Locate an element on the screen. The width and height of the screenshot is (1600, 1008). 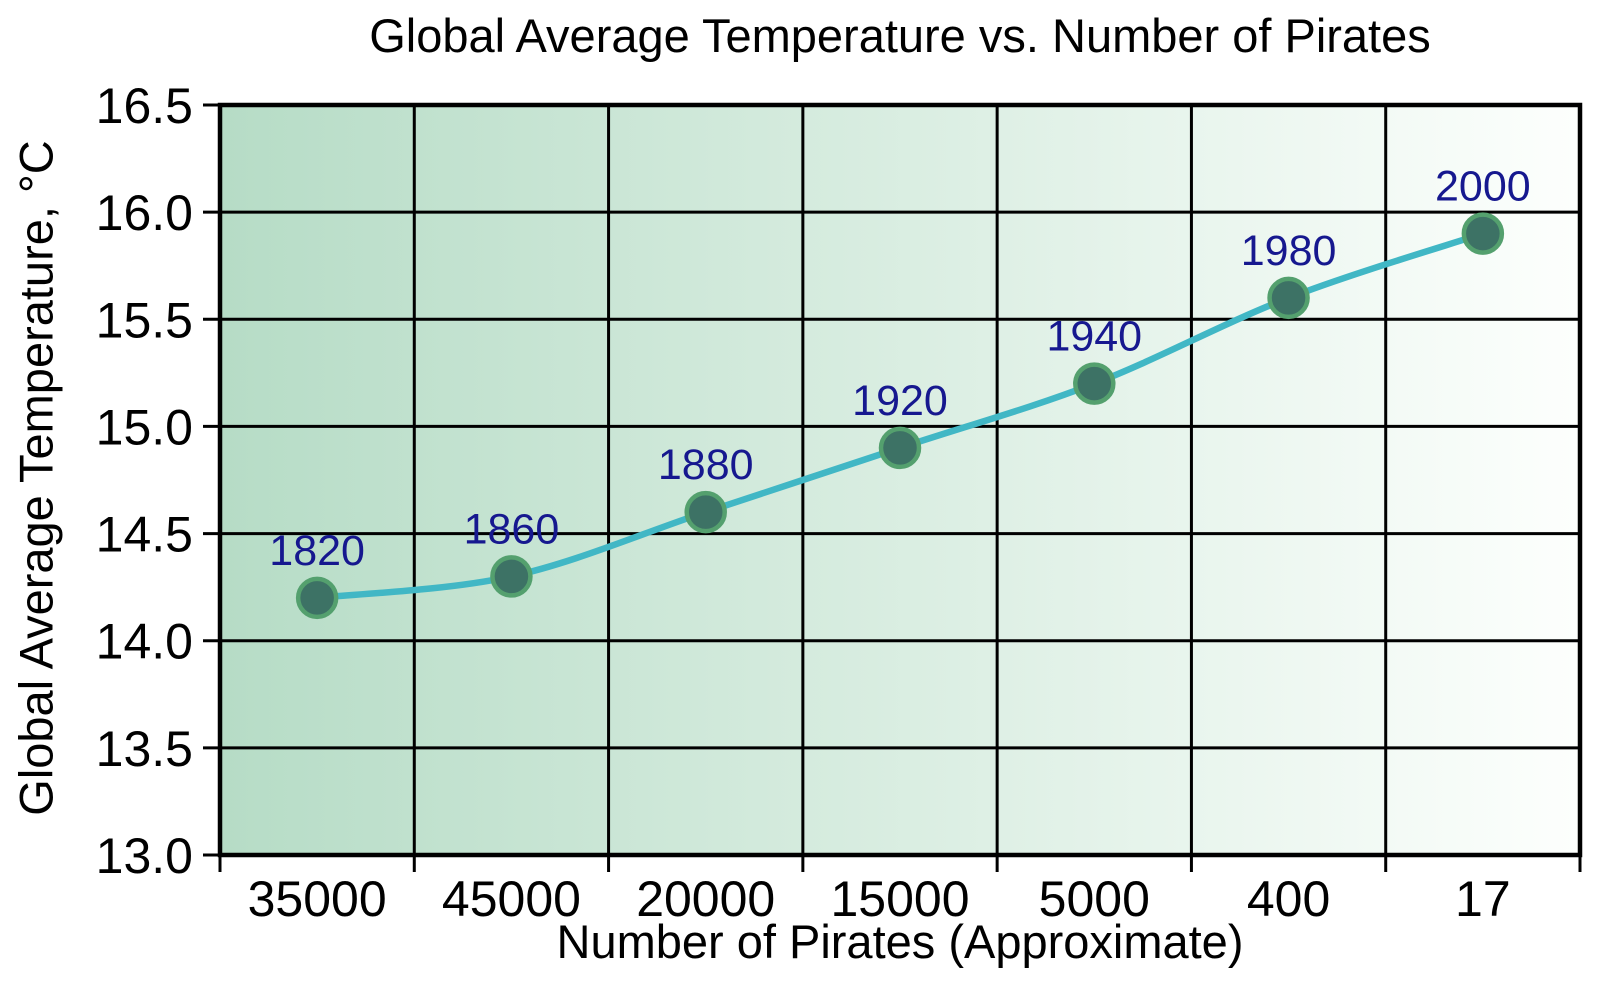
y-tick-label: 16.0 is located at coordinates (144, 213).